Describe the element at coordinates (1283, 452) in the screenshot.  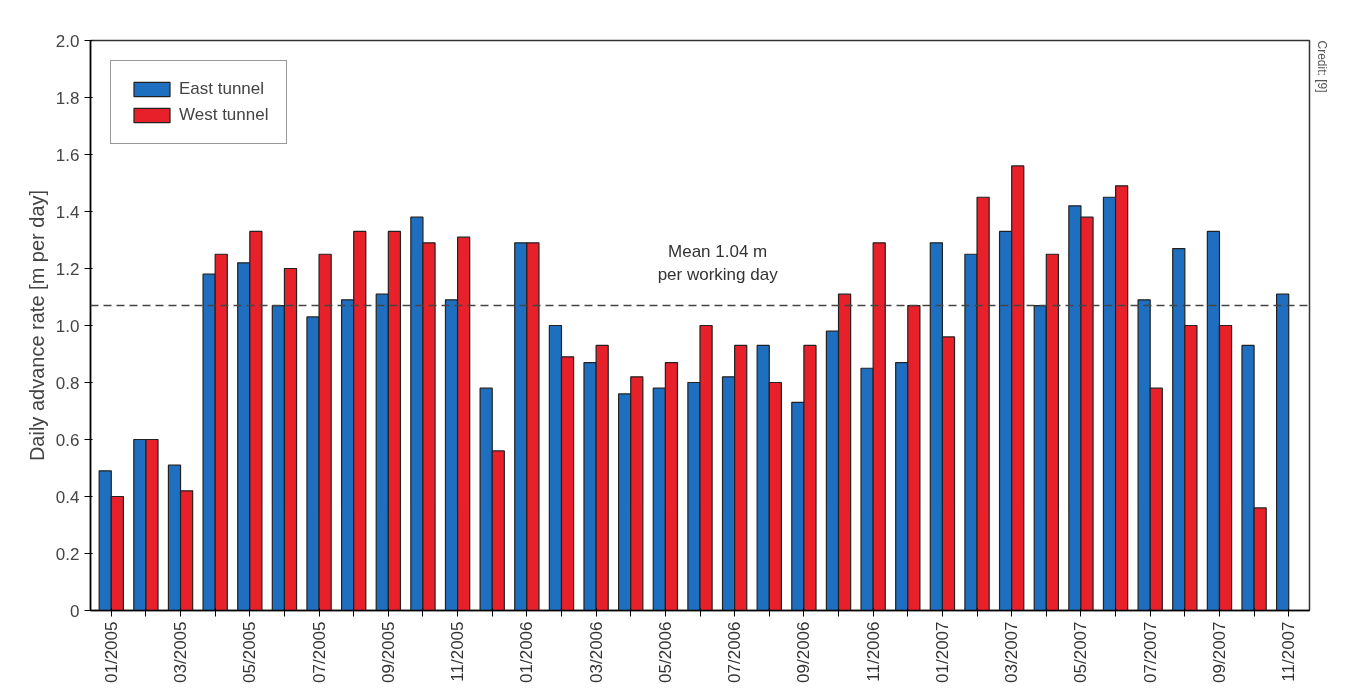
I see `bar` at that location.